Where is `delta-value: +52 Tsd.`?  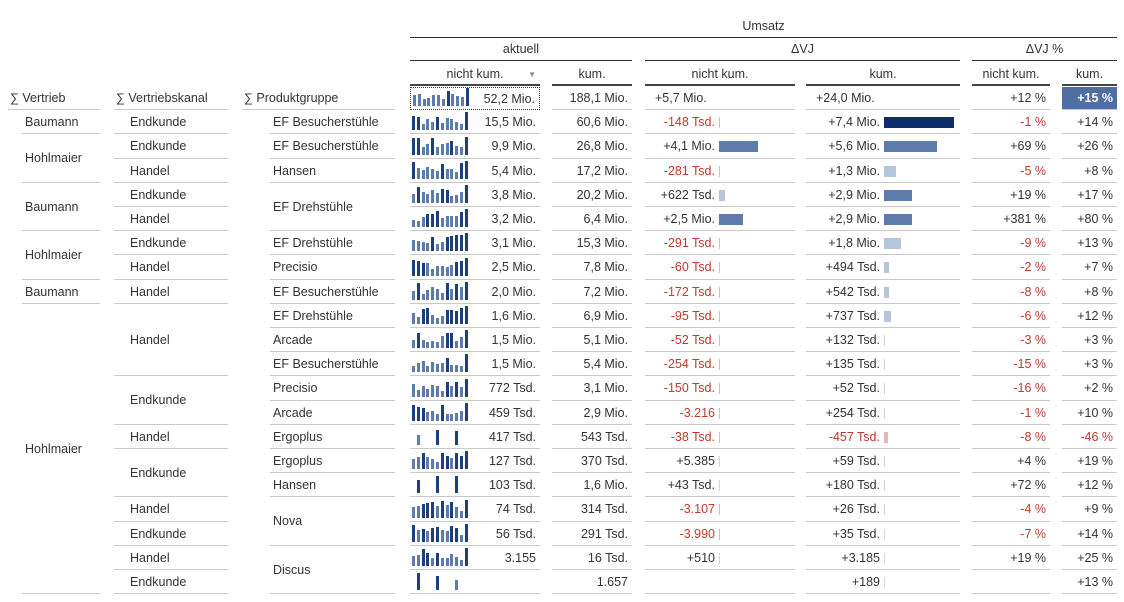 delta-value: +52 Tsd. is located at coordinates (856, 388).